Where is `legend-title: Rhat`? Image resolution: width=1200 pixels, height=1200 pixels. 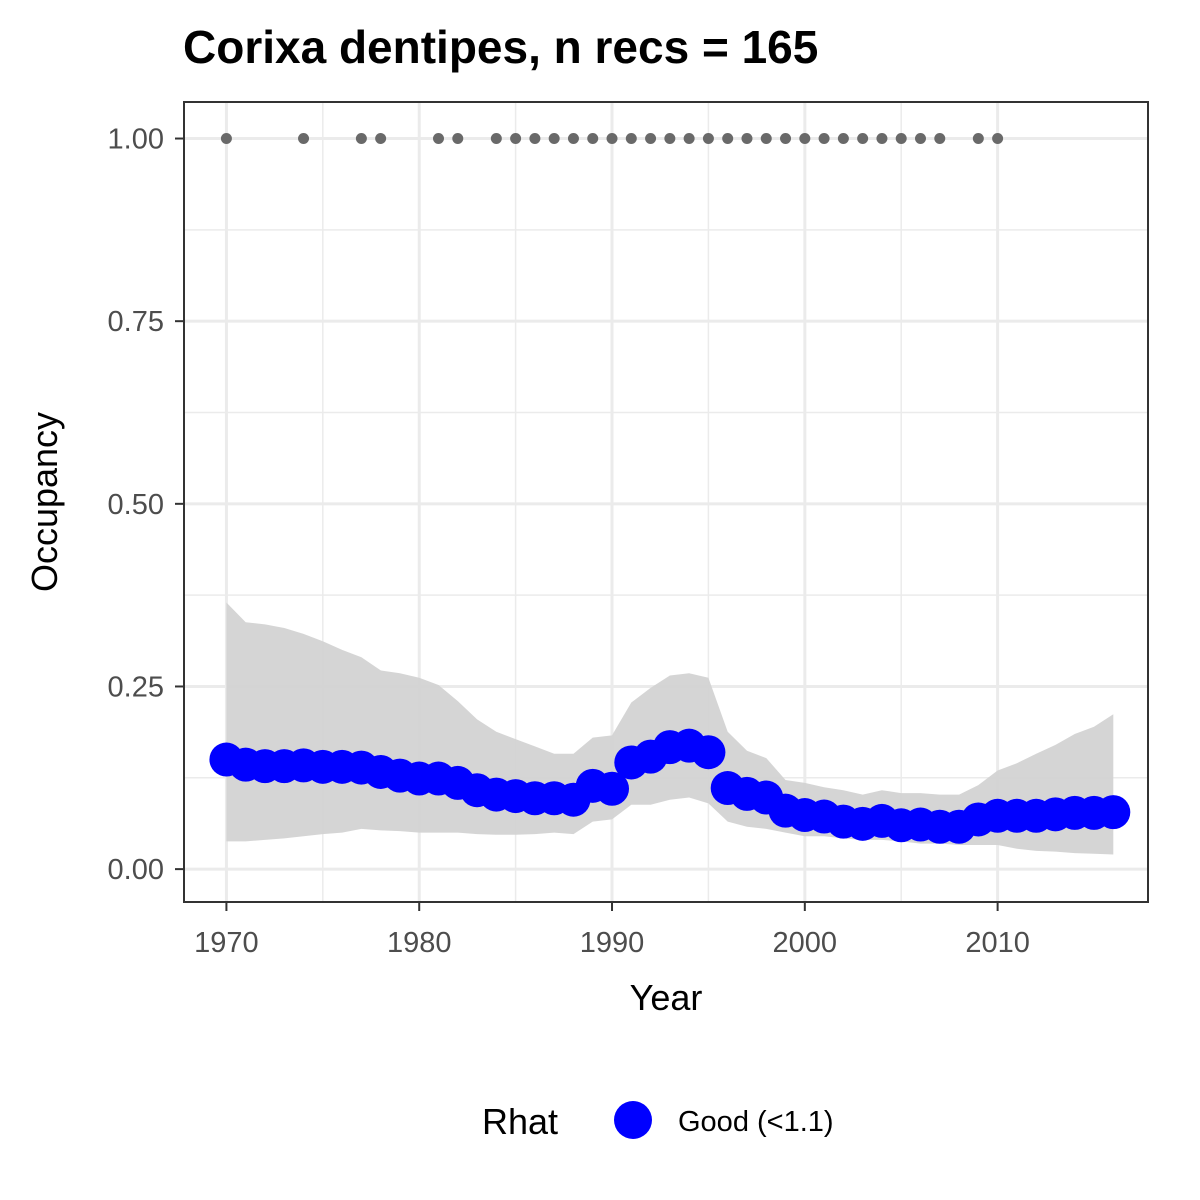 legend-title: Rhat is located at coordinates (520, 1121).